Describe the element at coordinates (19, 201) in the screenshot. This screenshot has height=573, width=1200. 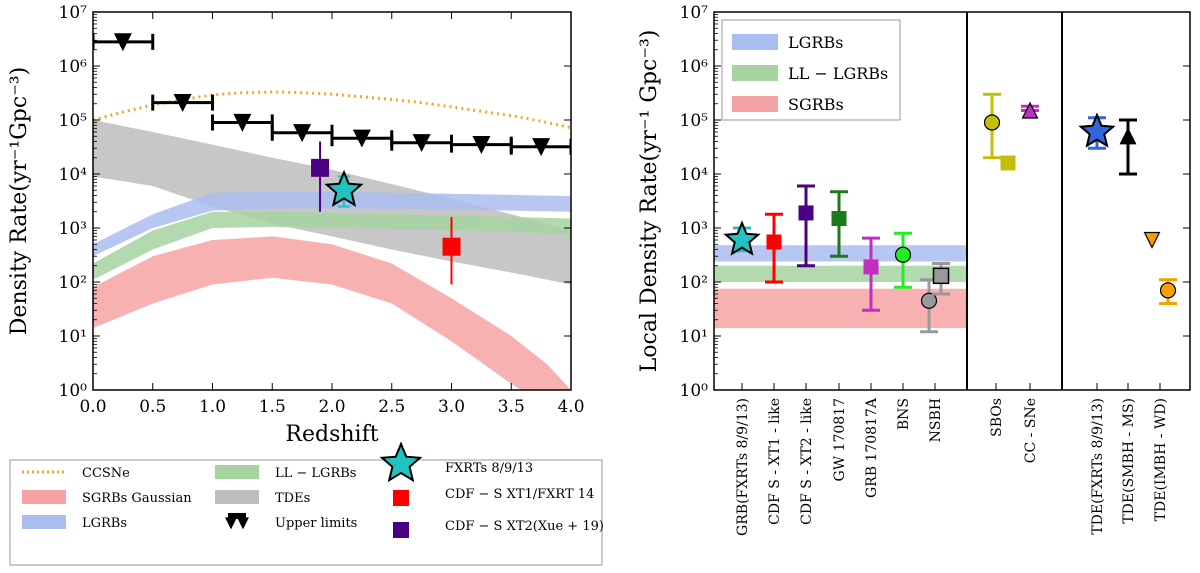
I see `left-y-axis-label: Density Rate(yr⁻¹Gpc⁻³)` at that location.